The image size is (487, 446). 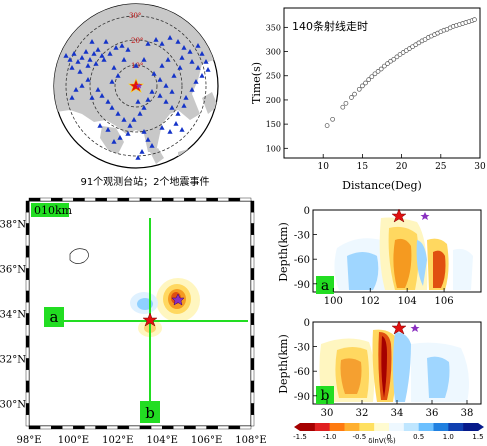 What do you see at coordinates (277, 88) in the screenshot?
I see `y-axis-ticks: 100 150 200 250 300 350` at bounding box center [277, 88].